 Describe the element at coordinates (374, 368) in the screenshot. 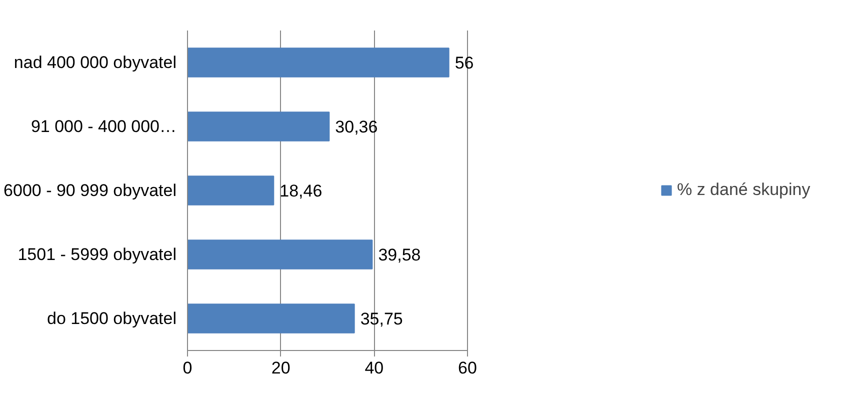

I see `x-tick-label: 40` at that location.